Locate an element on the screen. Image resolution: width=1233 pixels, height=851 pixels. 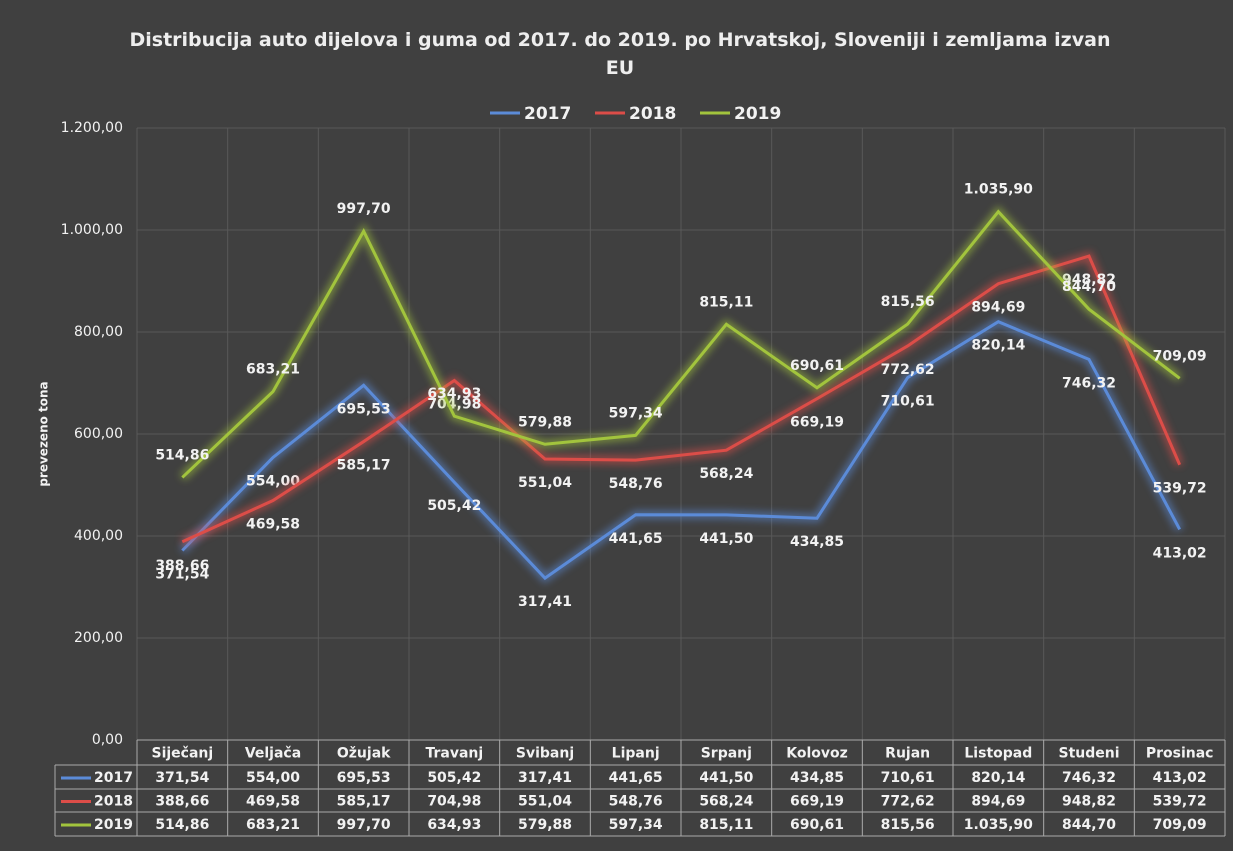
data-label: 585,17 is located at coordinates (364, 466).